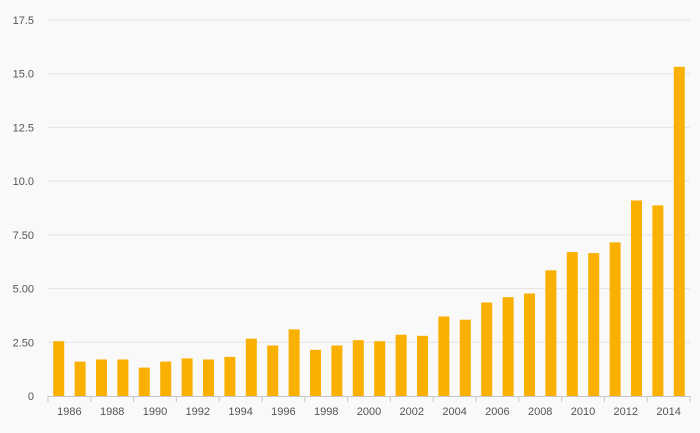 Image resolution: width=700 pixels, height=433 pixels. Describe the element at coordinates (412, 412) in the screenshot. I see `x-tick-label: 2002` at that location.